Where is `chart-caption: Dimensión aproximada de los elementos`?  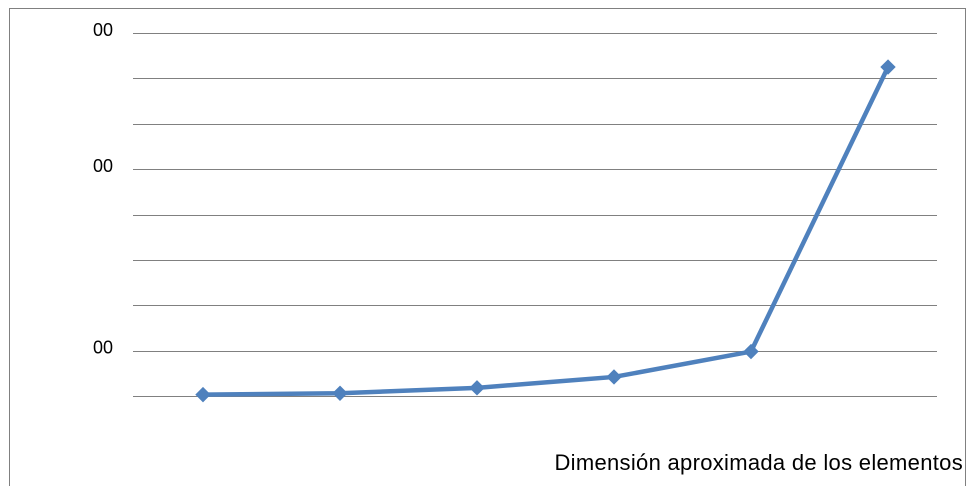 chart-caption: Dimensión aproximada de los elementos is located at coordinates (758, 462).